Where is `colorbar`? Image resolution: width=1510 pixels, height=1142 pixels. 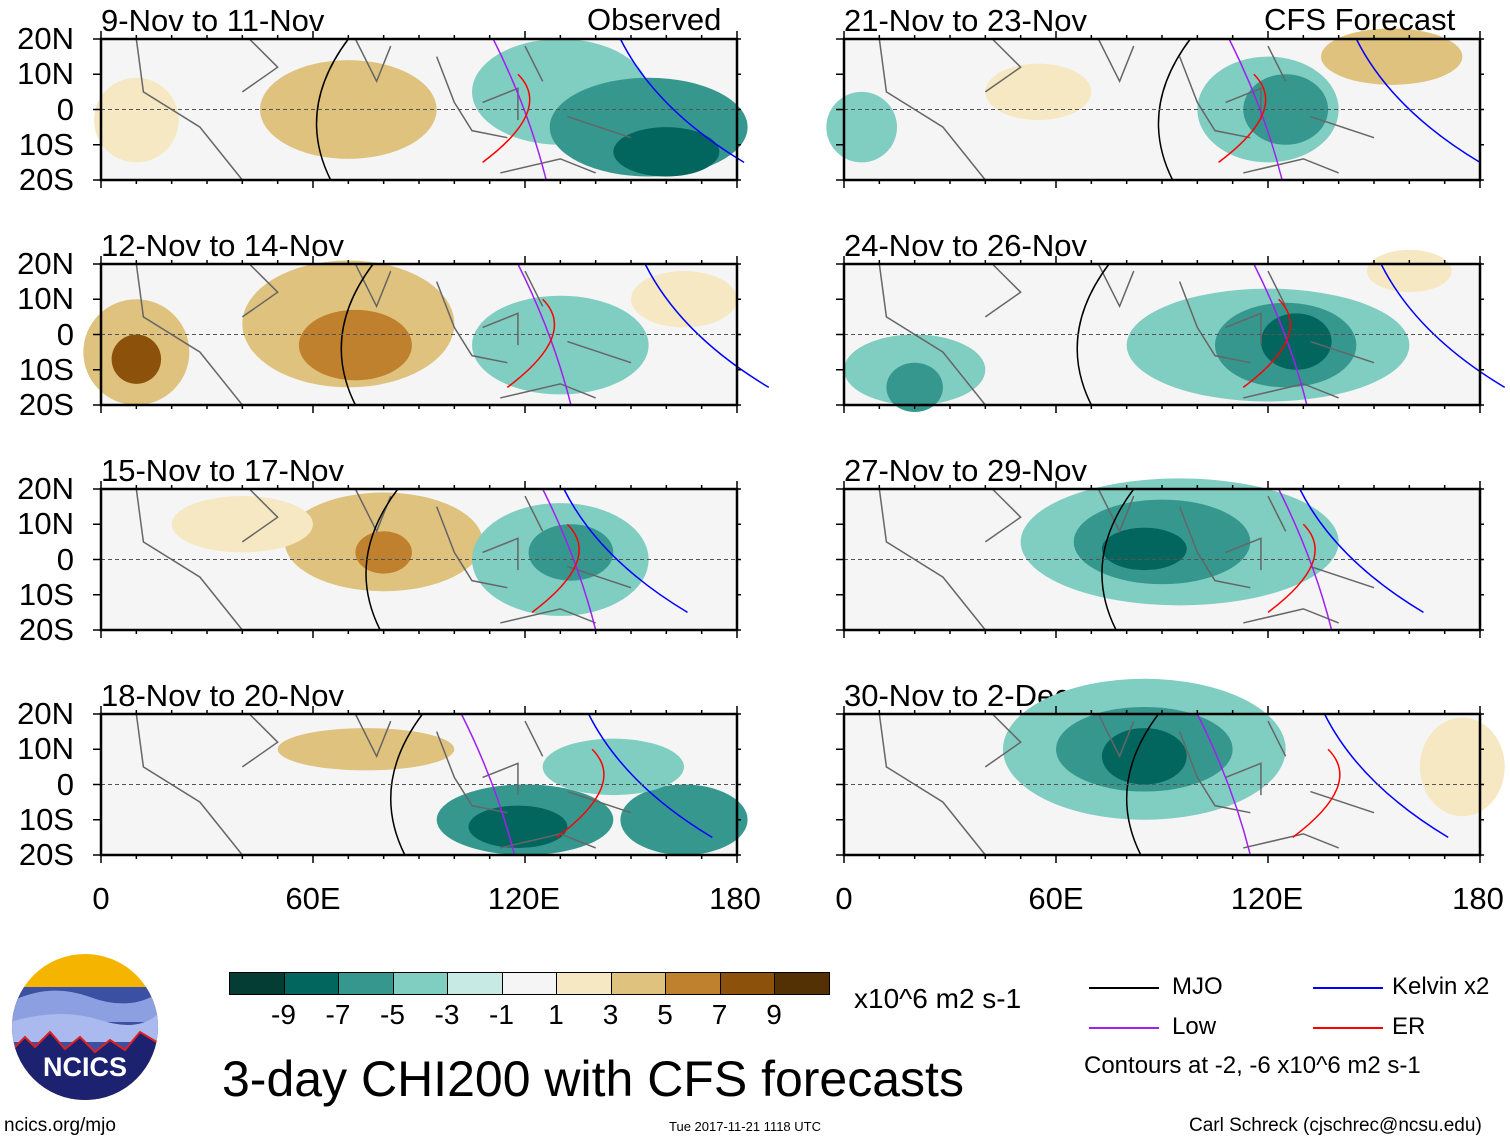 colorbar is located at coordinates (529, 983).